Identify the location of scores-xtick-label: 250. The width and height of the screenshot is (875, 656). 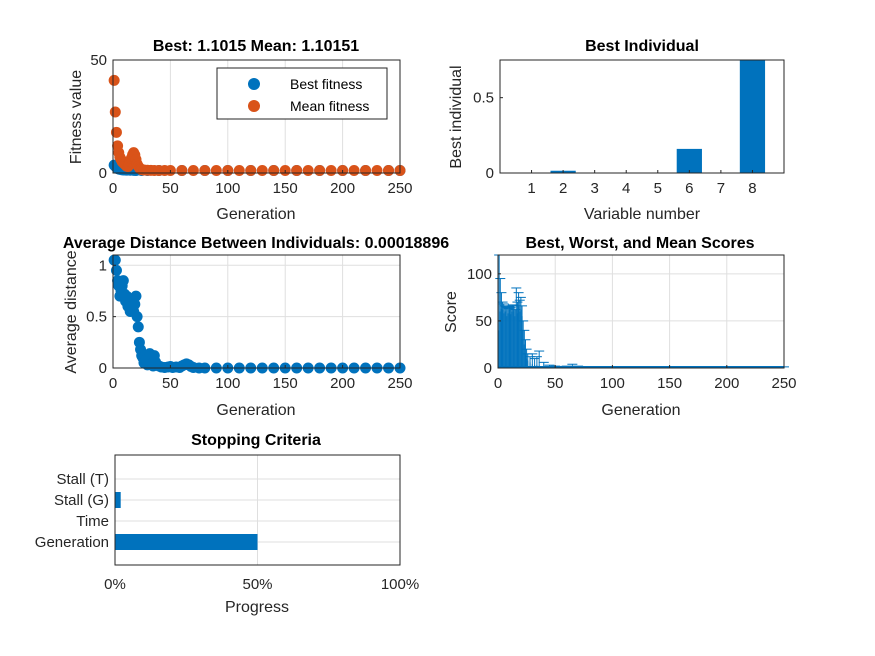
(783, 383).